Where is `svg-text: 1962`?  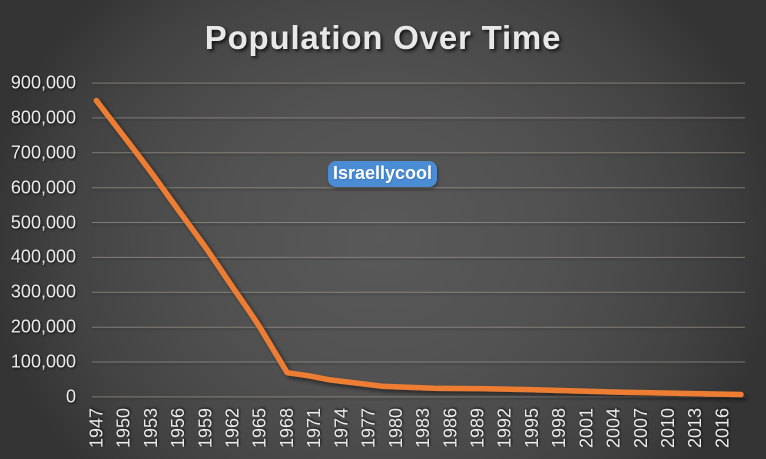 svg-text: 1962 is located at coordinates (233, 428).